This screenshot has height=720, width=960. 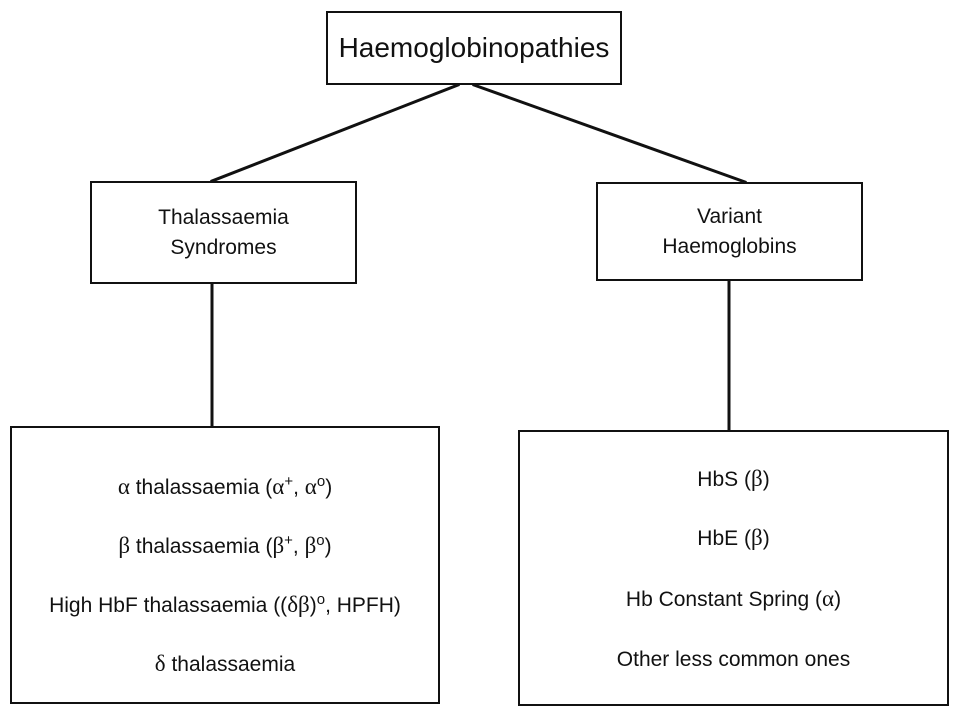 What do you see at coordinates (729, 216) in the screenshot?
I see `node-label-line: Variant` at bounding box center [729, 216].